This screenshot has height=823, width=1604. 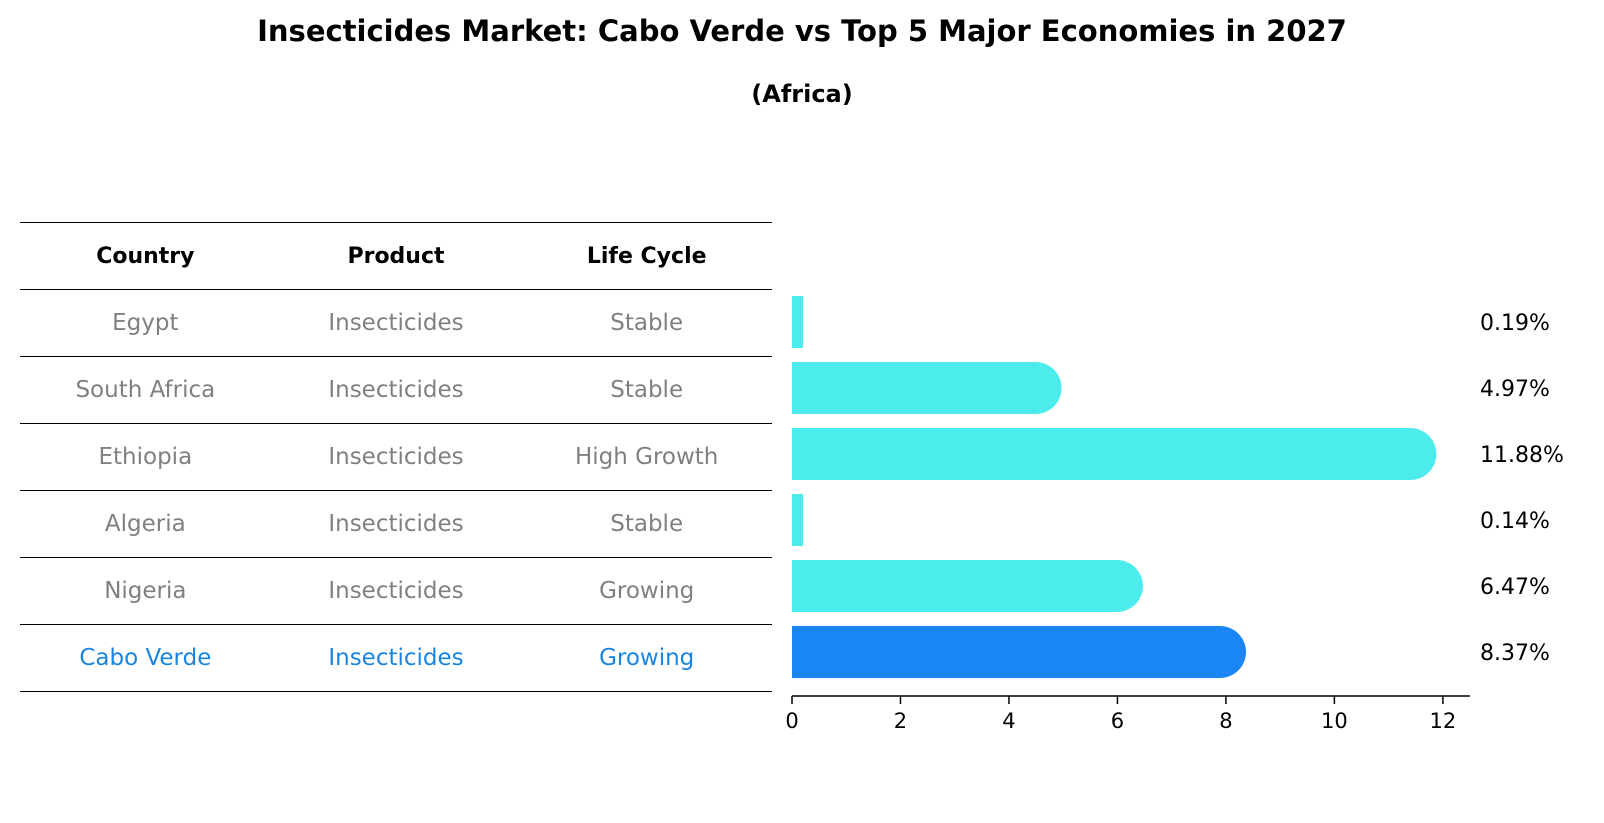 I want to click on table-row: Egypt Insecticides Stable, so click(x=396, y=322).